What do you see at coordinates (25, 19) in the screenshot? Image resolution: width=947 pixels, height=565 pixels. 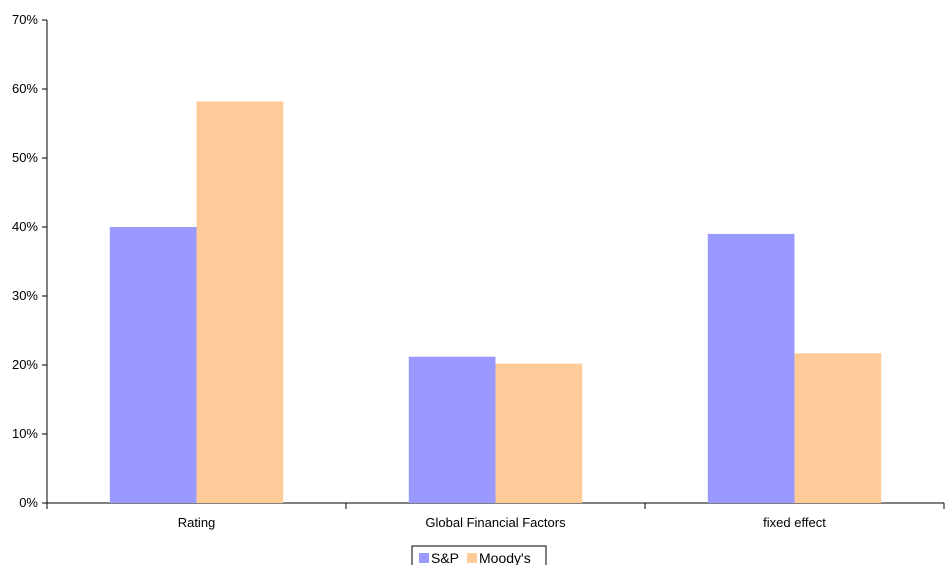 I see `y-tick-label: 70%` at bounding box center [25, 19].